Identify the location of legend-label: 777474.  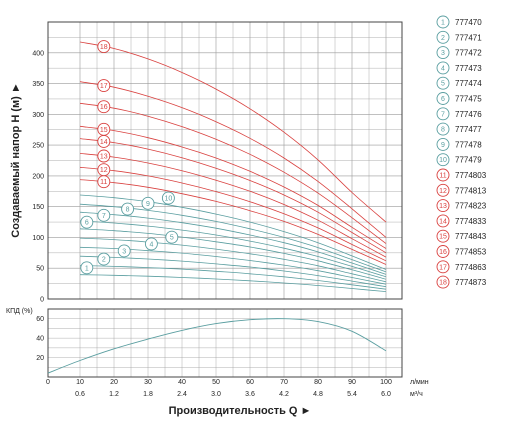
(468, 83).